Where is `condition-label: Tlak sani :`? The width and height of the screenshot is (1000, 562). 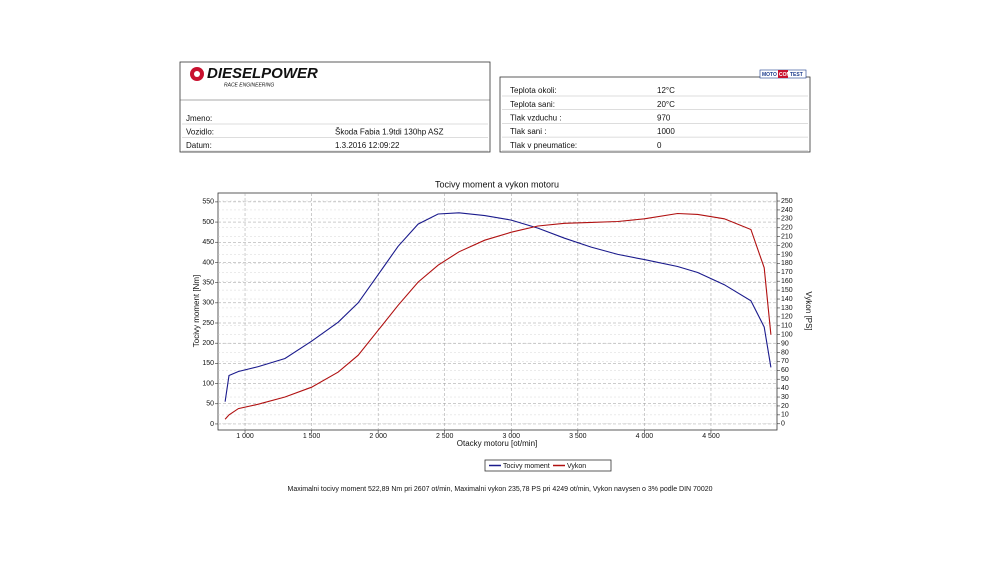
condition-label: Tlak sani : is located at coordinates (528, 131).